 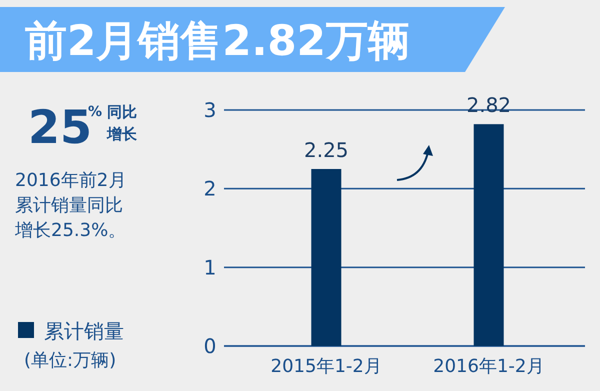 I want to click on data-label: 2.25, so click(x=326, y=150).